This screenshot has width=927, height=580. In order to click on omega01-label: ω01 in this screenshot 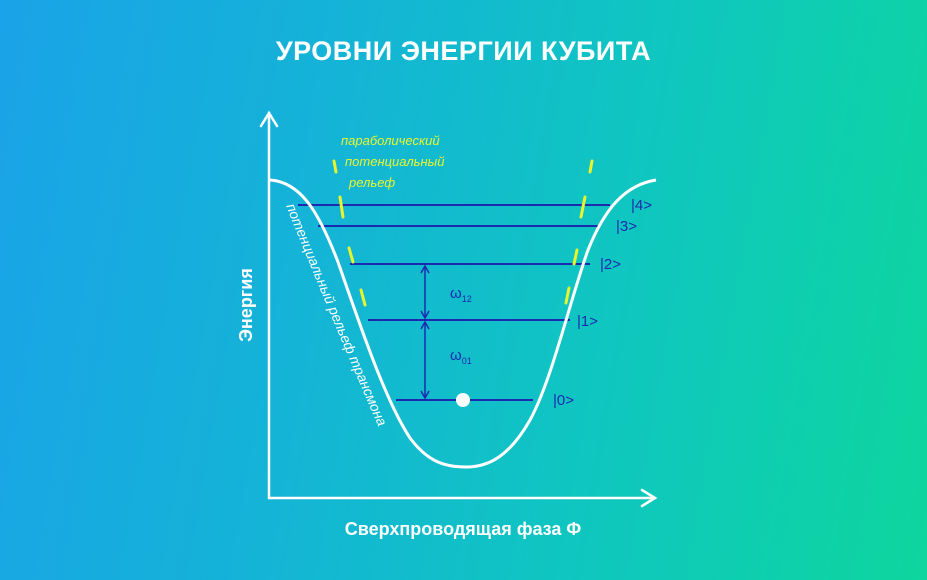, I will do `click(461, 356)`.